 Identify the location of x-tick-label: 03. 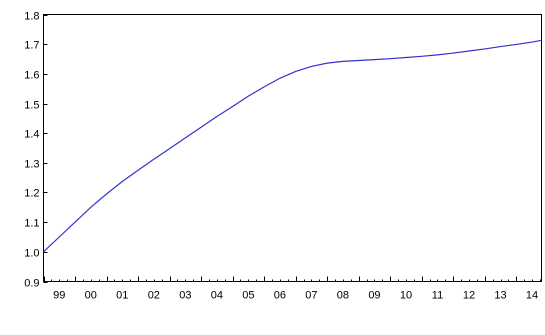
(185, 296).